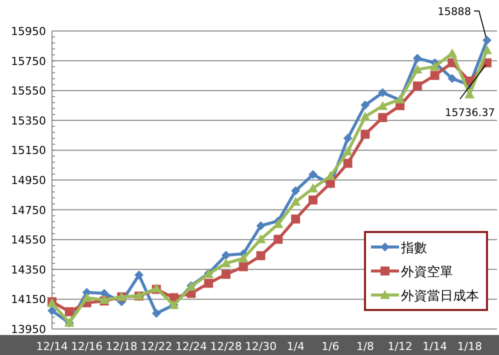 The width and height of the screenshot is (499, 355). I want to click on x-tick-label: 1/4, so click(295, 346).